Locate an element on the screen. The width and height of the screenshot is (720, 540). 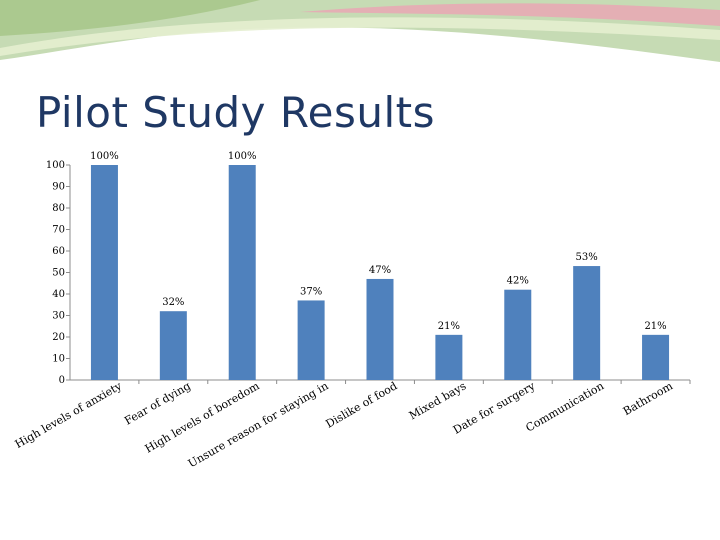
y-tick-label: 60 is located at coordinates (58, 251).